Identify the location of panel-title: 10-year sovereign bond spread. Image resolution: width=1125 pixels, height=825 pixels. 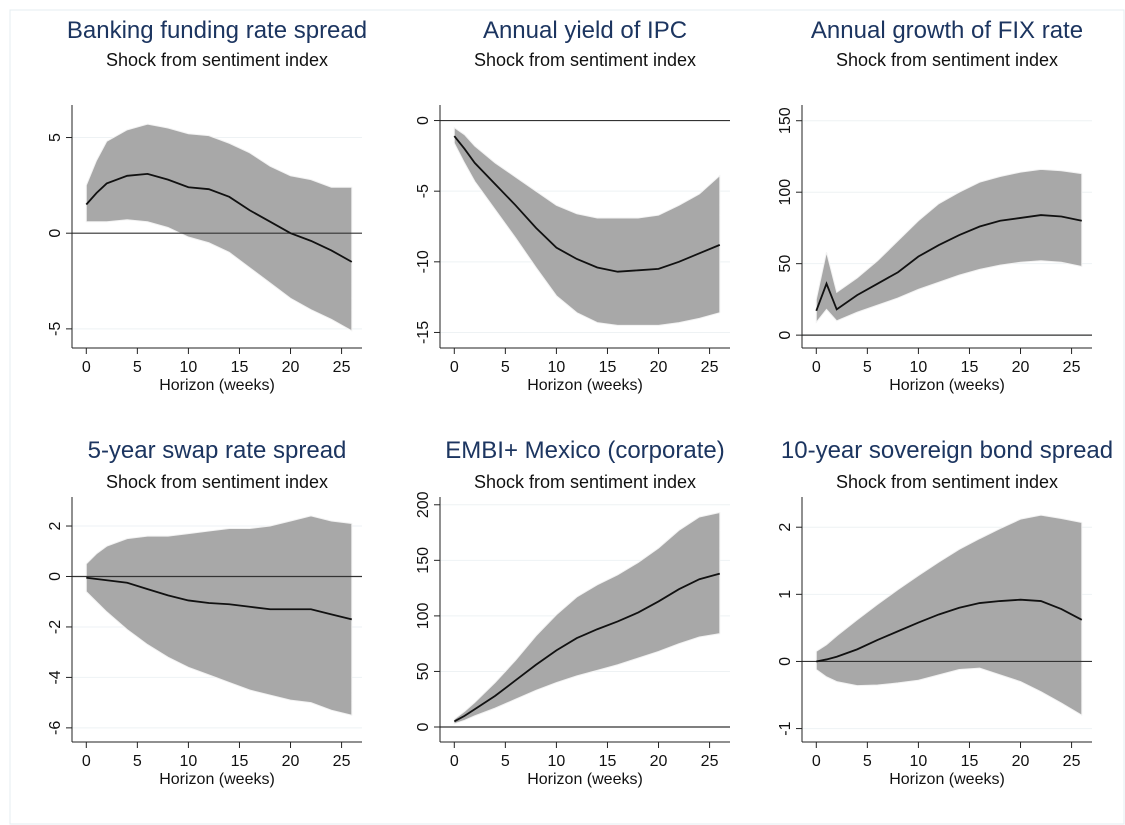
(947, 450).